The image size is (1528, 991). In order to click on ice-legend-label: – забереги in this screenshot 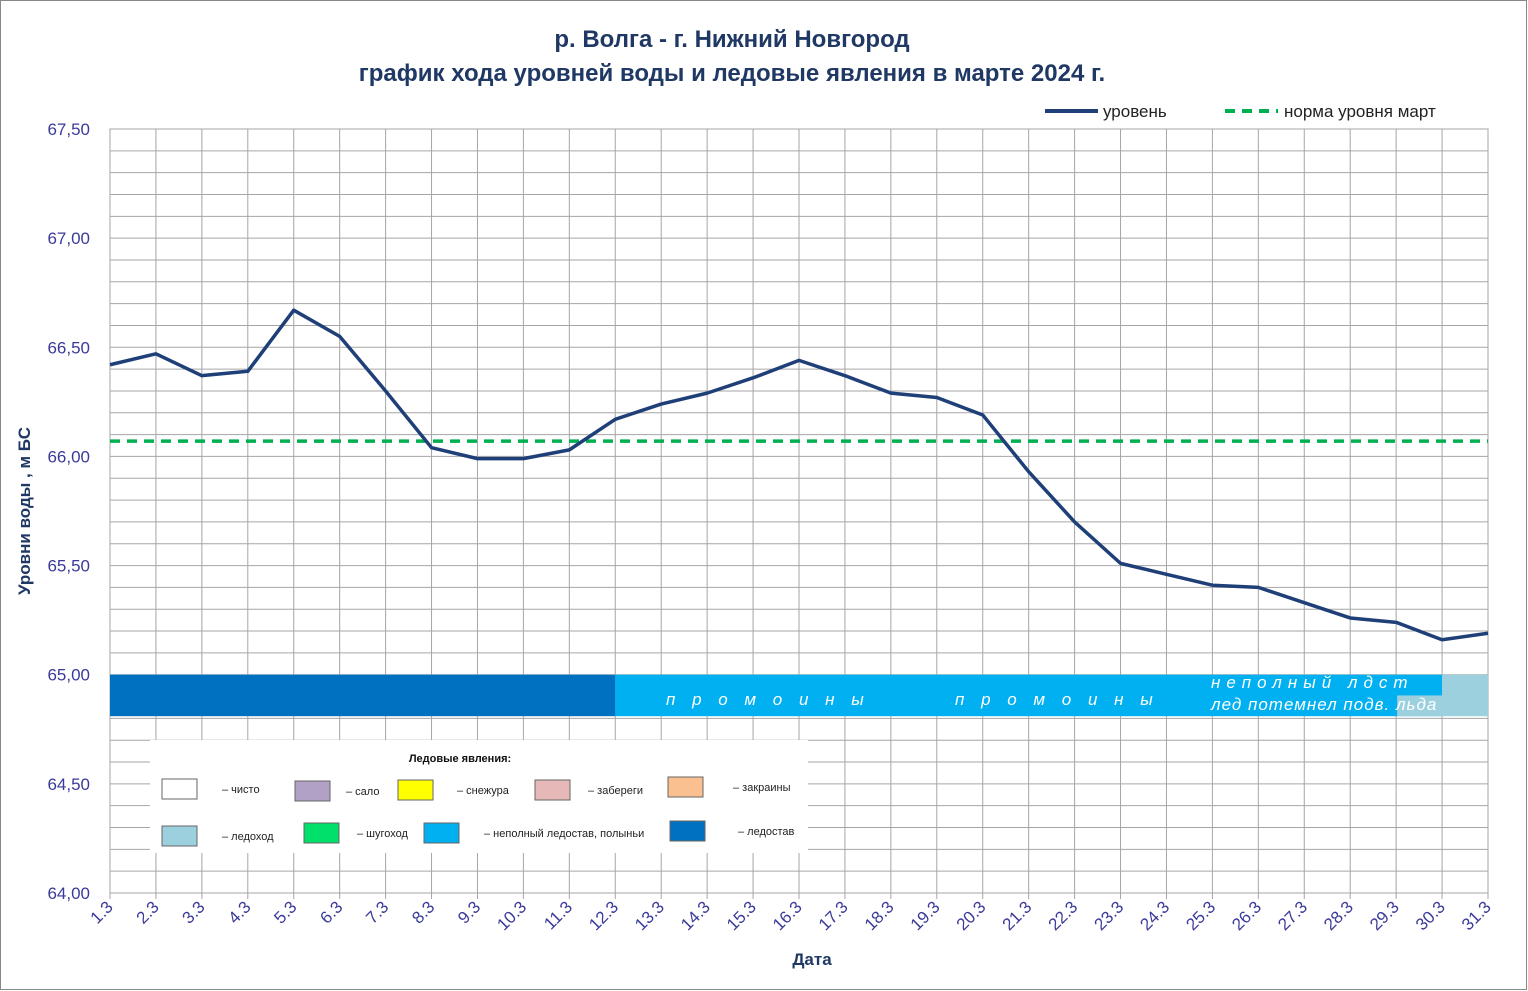, I will do `click(615, 791)`.